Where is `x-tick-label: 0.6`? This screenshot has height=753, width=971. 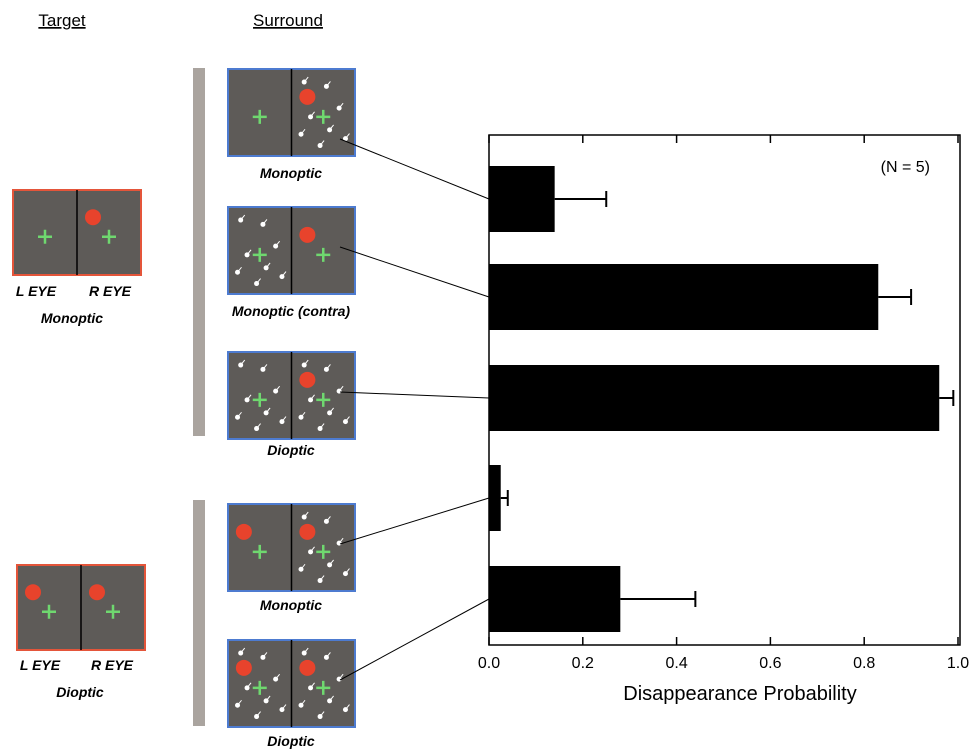
x-tick-label: 0.6 is located at coordinates (770, 663).